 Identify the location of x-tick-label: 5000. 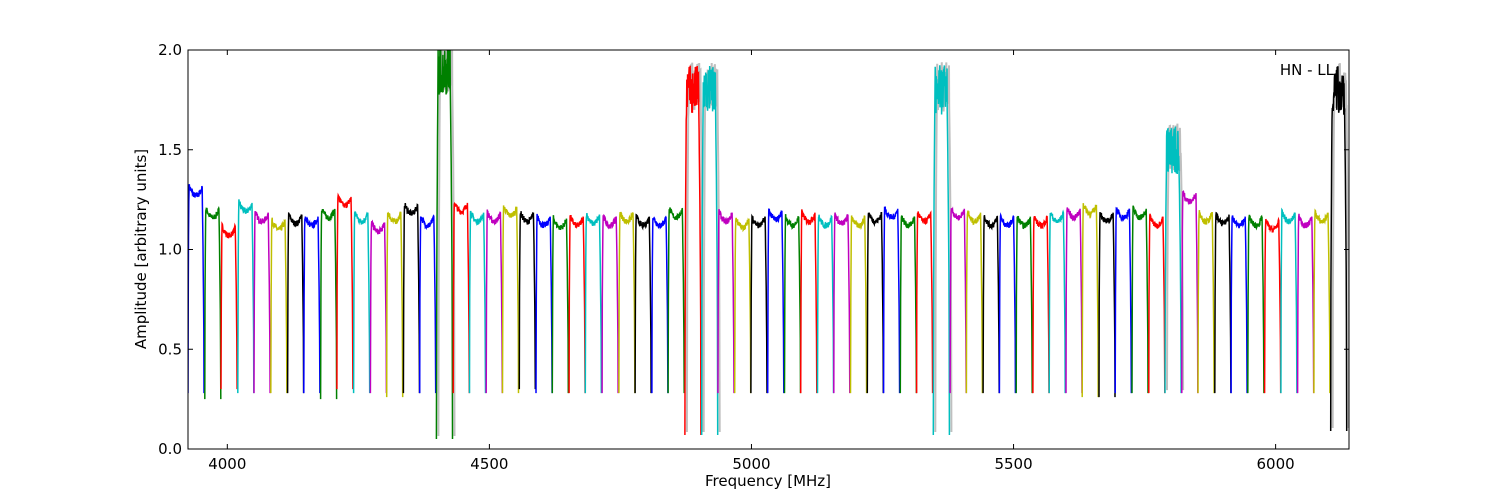
(751, 464).